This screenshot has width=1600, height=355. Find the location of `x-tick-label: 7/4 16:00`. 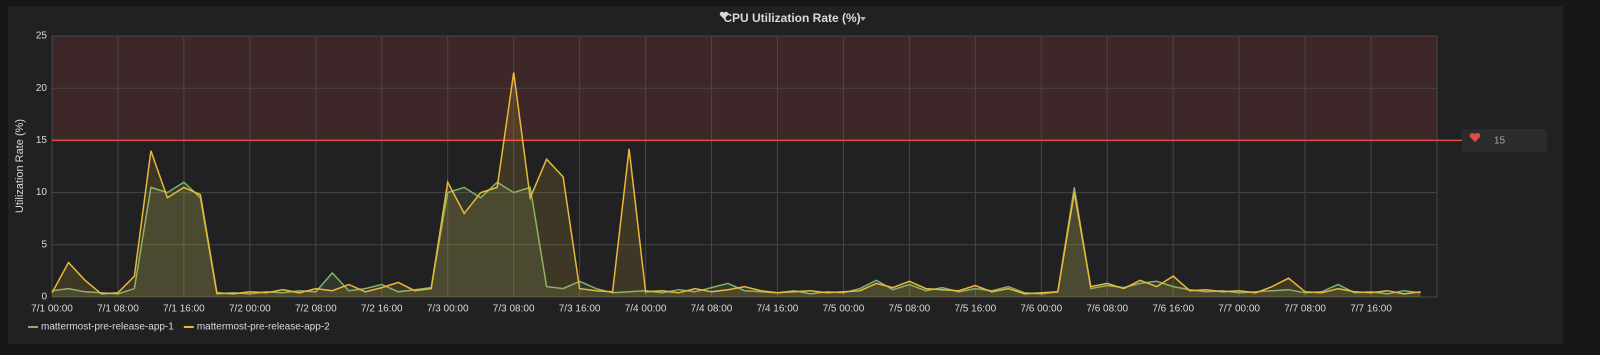

x-tick-label: 7/4 16:00 is located at coordinates (778, 309).